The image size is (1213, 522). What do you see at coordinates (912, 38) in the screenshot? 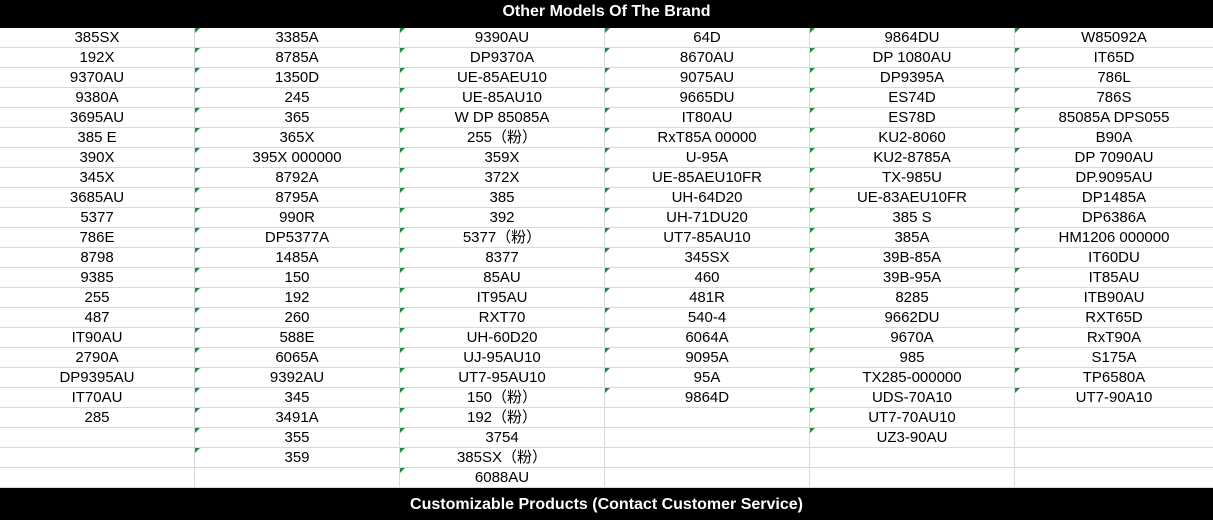
I see `table-cell: 9864DU` at bounding box center [912, 38].